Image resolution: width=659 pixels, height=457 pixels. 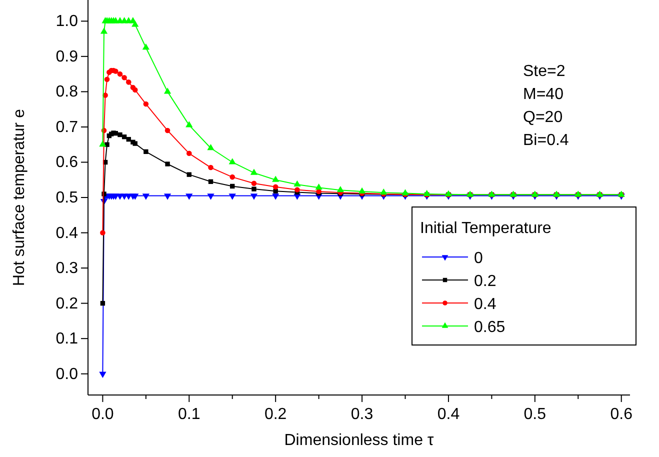 I want to click on y-tick-label: 0.9, so click(x=67, y=57).